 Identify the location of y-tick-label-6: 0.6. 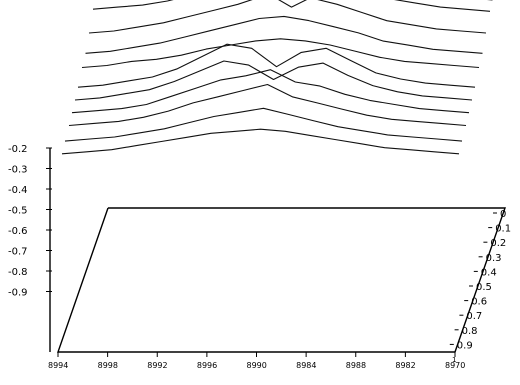
(479, 302).